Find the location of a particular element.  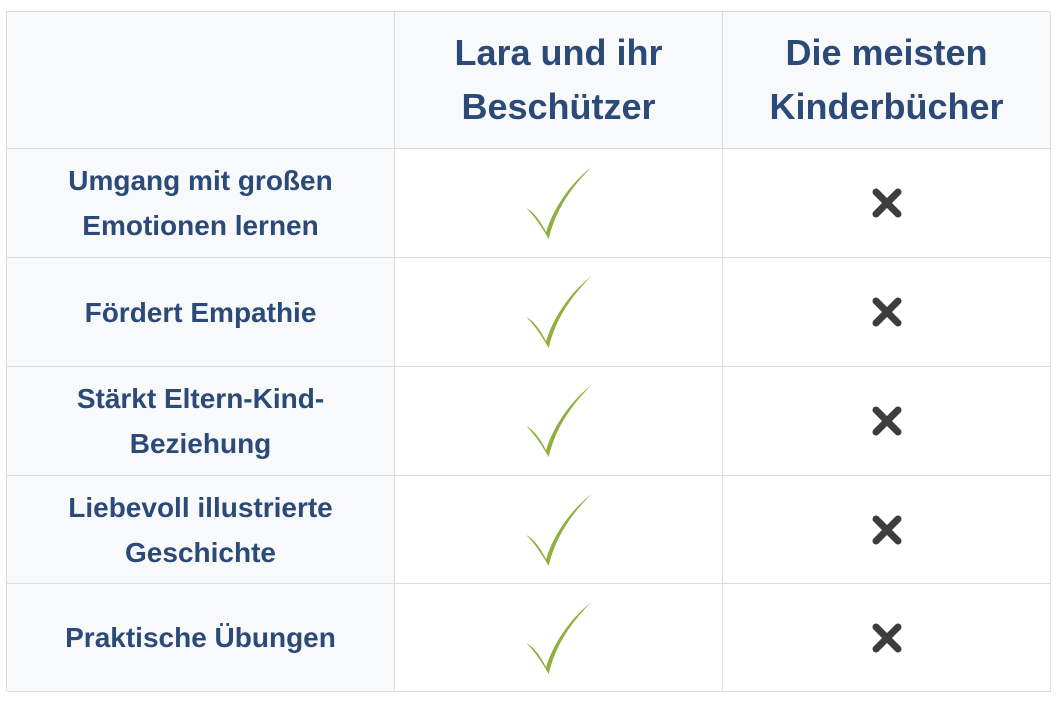

header-product-label: Lara und ihr Beschützer is located at coordinates (558, 79).